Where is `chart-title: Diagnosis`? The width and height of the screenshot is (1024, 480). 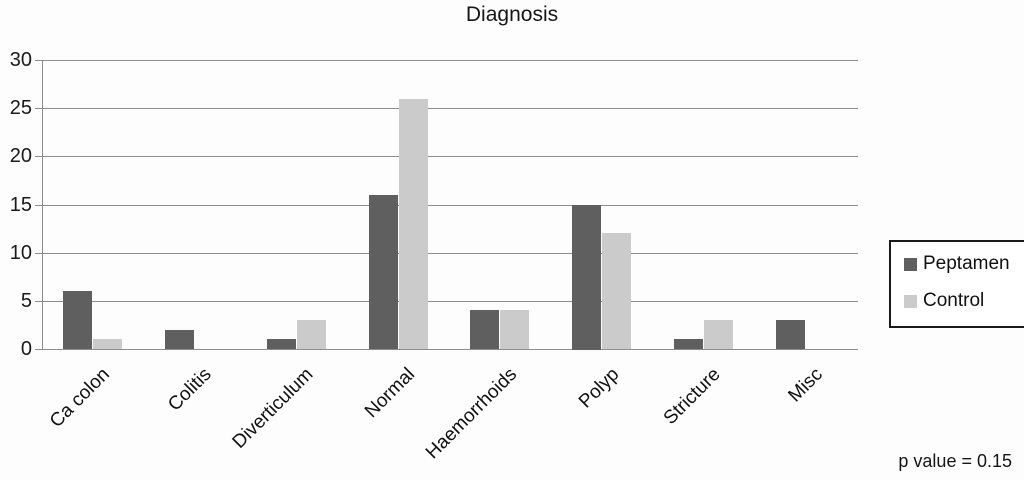 chart-title: Diagnosis is located at coordinates (512, 14).